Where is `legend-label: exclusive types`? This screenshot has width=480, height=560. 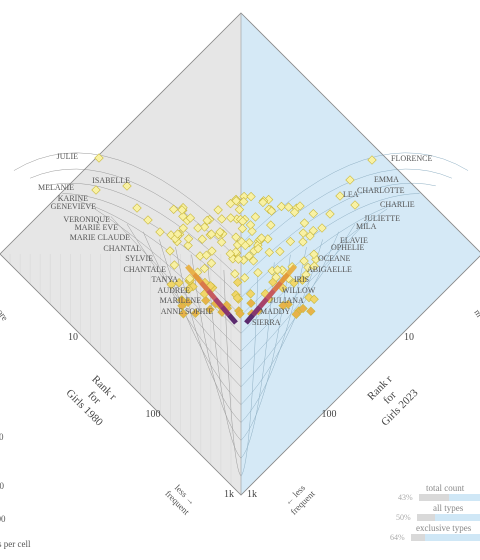
legend-label: exclusive types is located at coordinates (444, 528).